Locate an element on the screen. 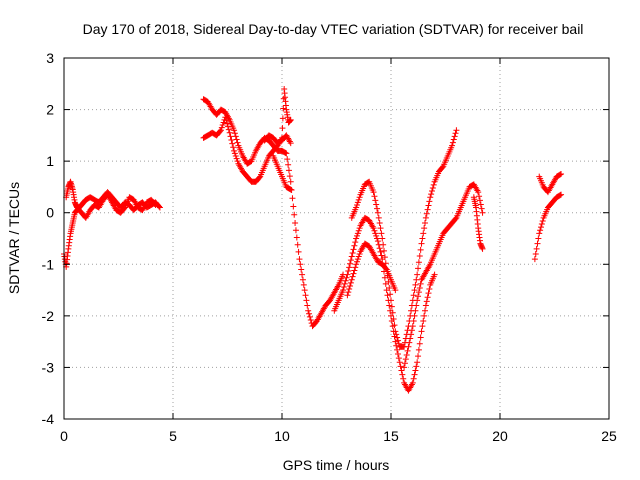 This screenshot has height=480, width=640. y-axis-label: SDTVAR / TECUs is located at coordinates (14, 238).